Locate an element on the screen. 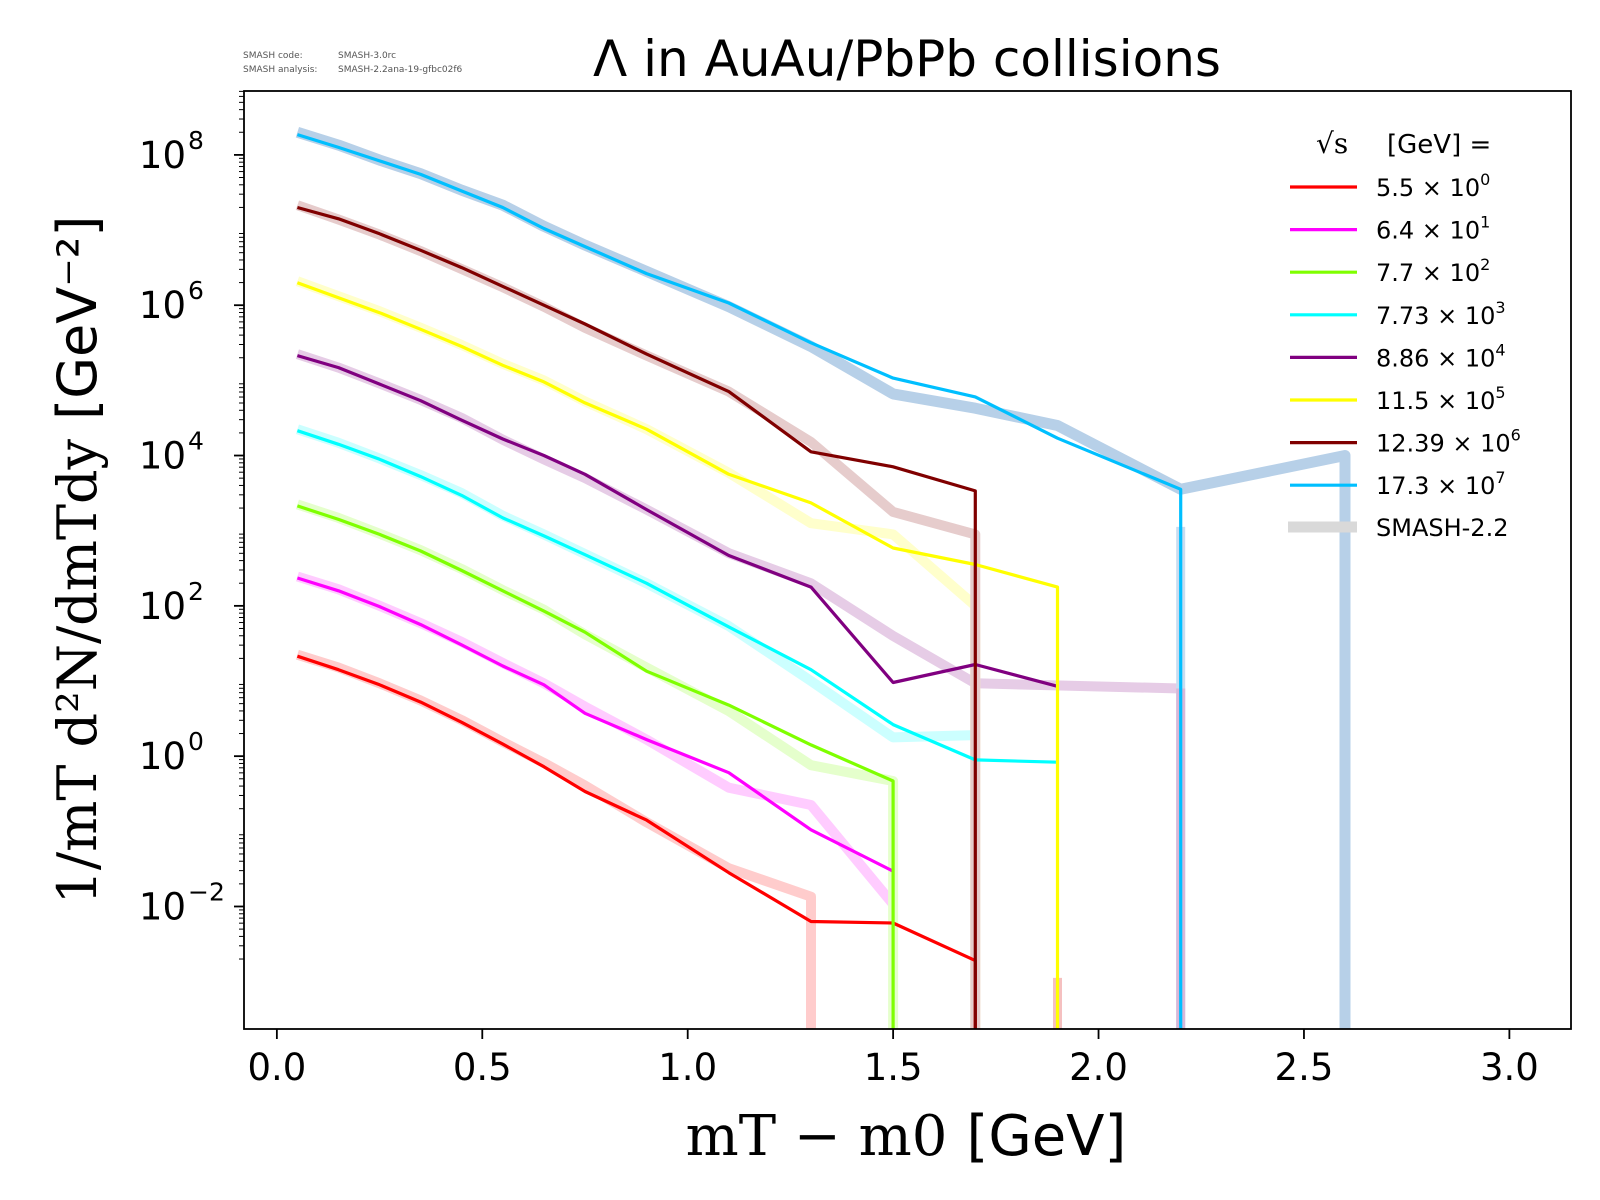 The height and width of the screenshot is (1200, 1600). legend-label-6: 12.39 × 106 is located at coordinates (1448, 442).